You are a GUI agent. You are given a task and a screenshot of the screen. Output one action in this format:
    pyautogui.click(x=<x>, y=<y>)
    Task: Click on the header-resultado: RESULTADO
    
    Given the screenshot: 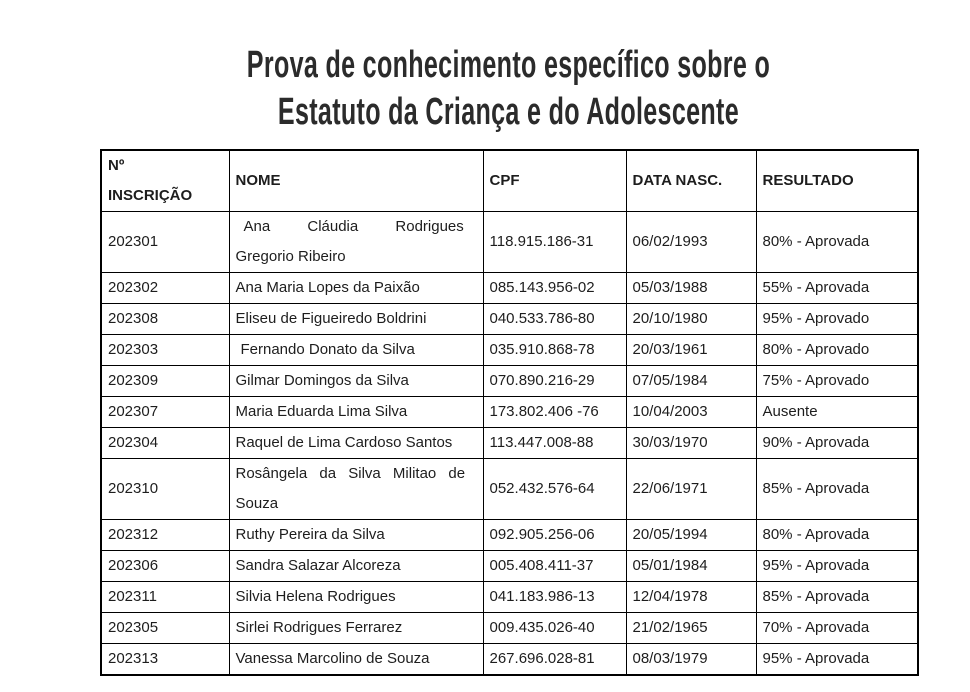 What is the action you would take?
    pyautogui.click(x=837, y=180)
    